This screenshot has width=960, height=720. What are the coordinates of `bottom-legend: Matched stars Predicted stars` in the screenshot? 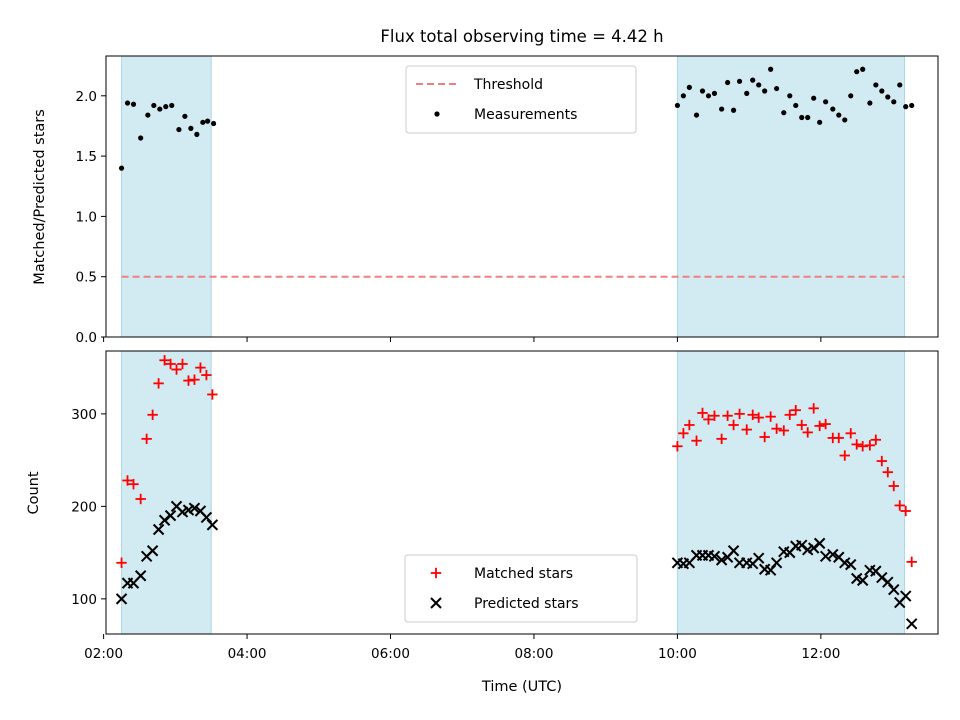 It's located at (521, 588).